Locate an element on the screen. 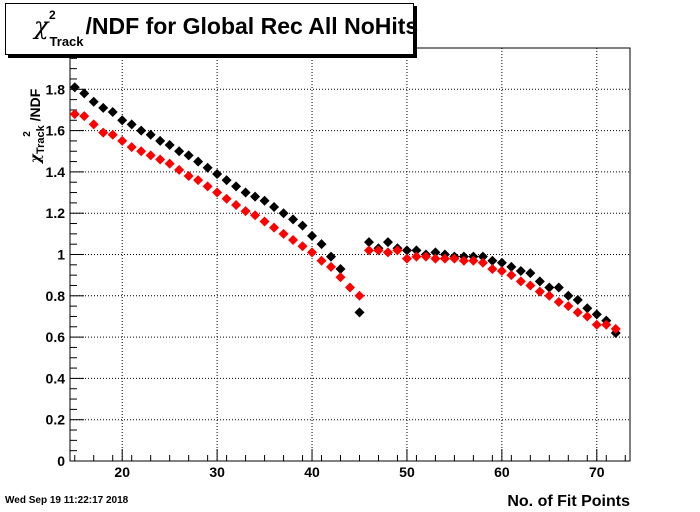 The width and height of the screenshot is (700, 512). y-axis-label-text: /NDF is located at coordinates (35, 106).